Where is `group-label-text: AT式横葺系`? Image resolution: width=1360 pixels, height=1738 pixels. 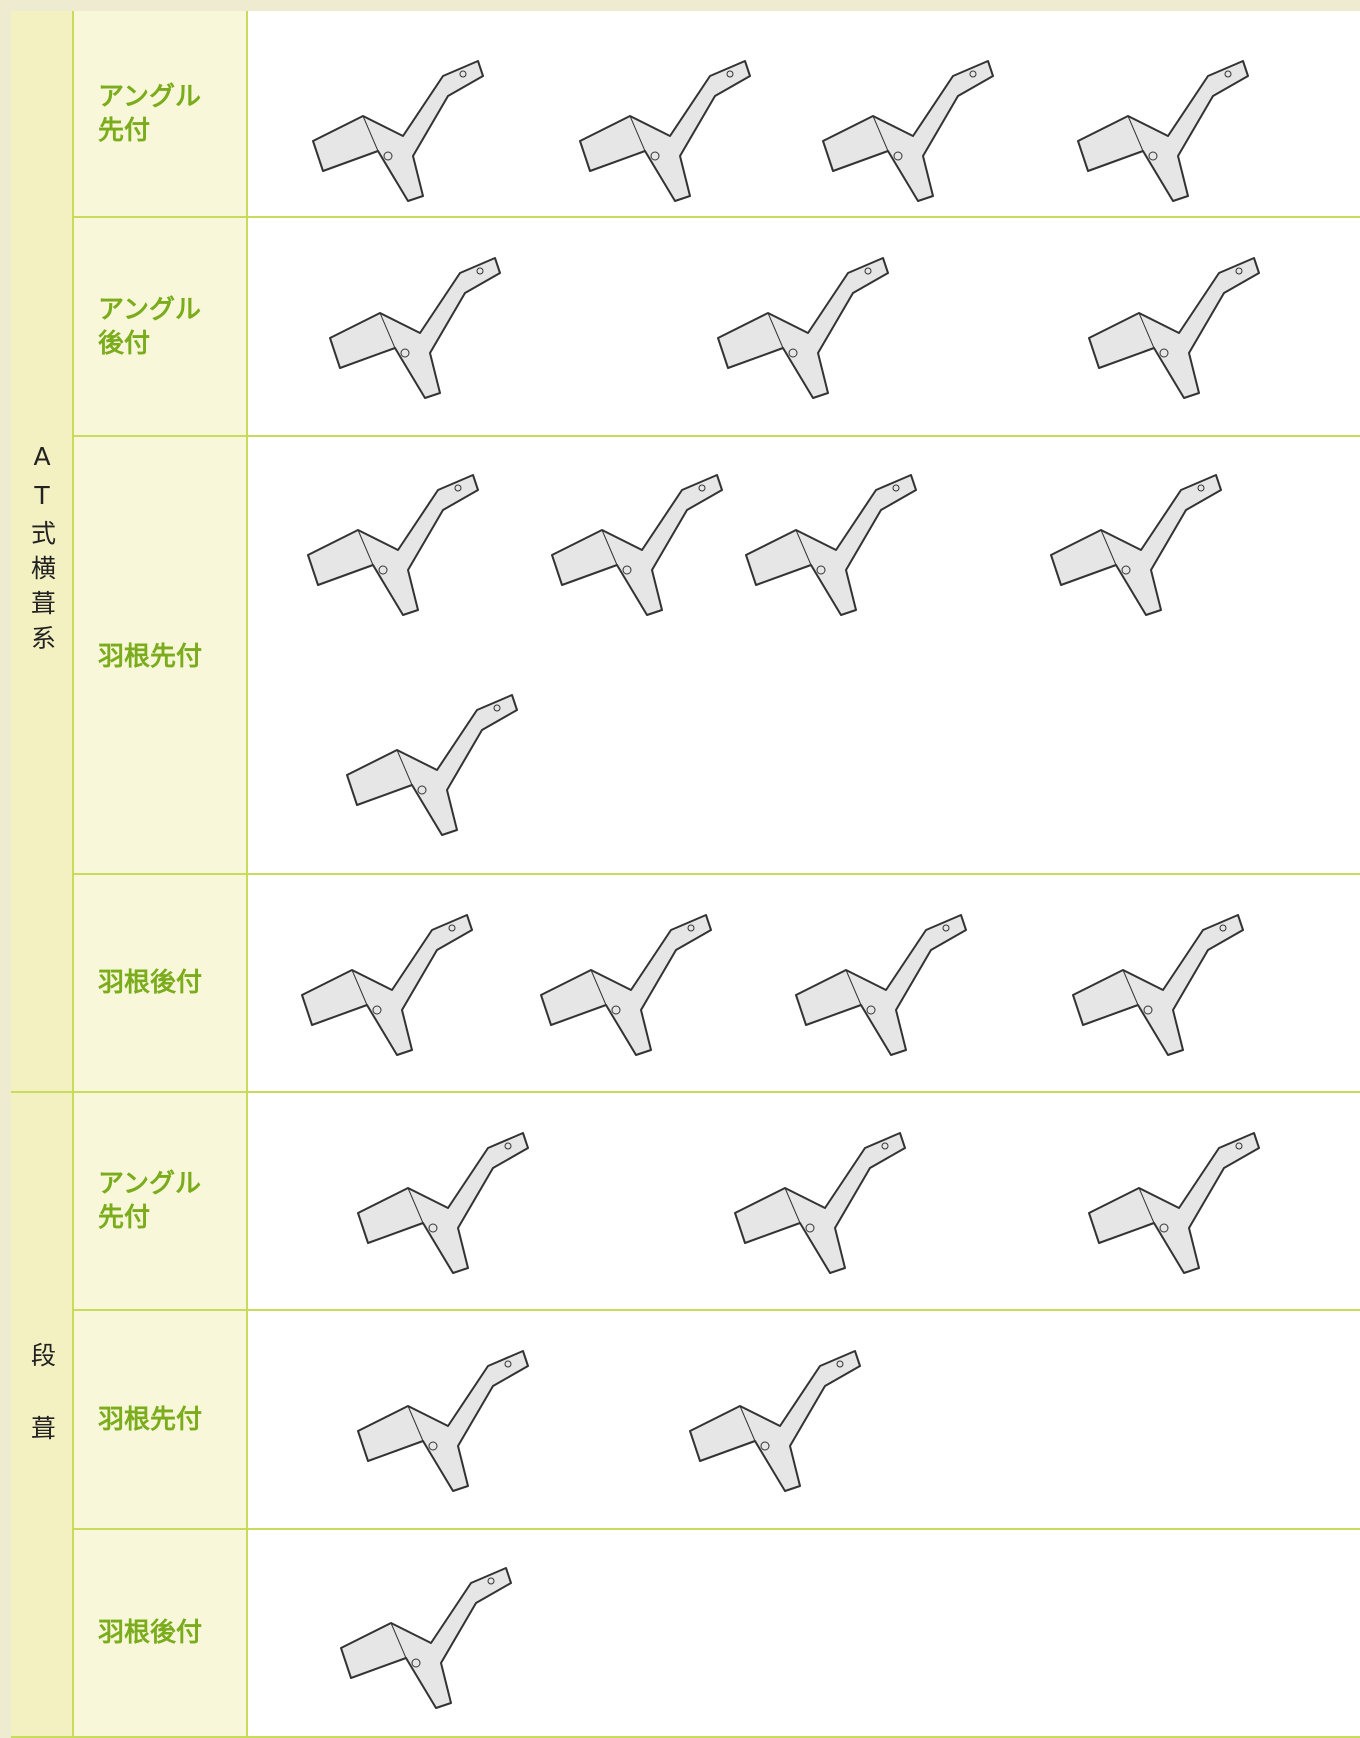
group-label-text: AT式横葺系 is located at coordinates (42, 551).